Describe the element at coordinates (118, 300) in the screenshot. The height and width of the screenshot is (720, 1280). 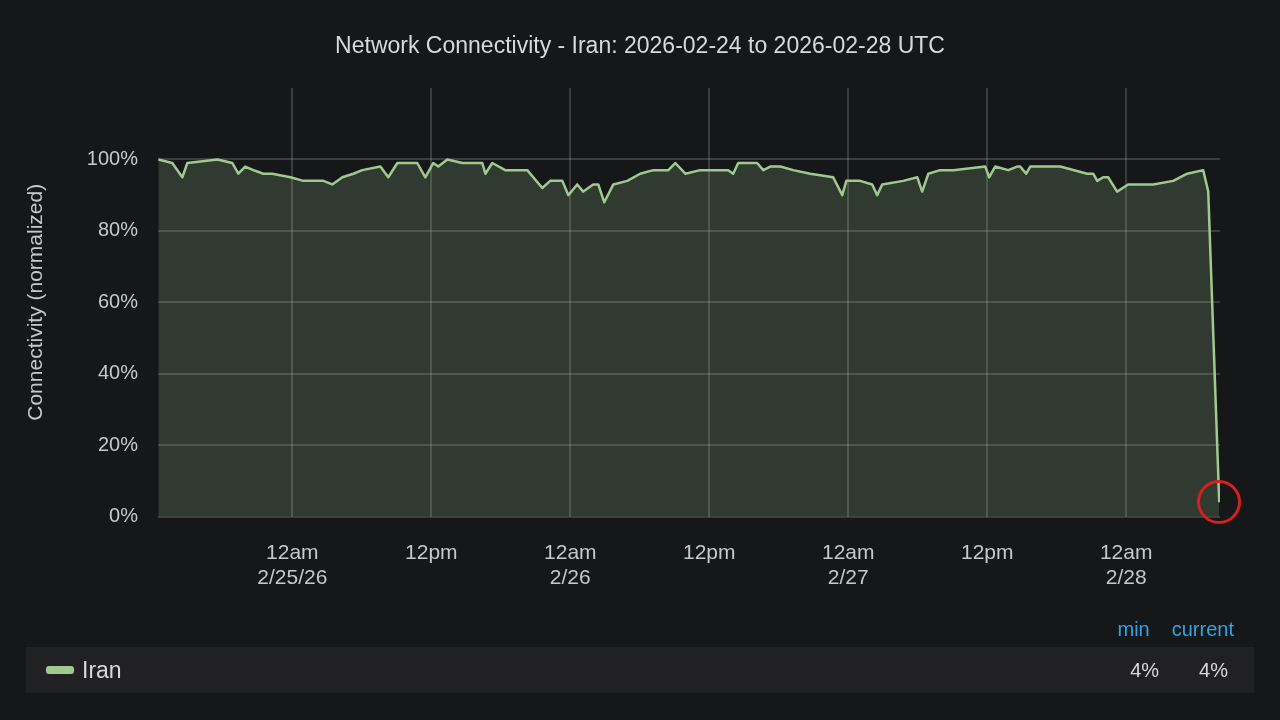
I see `y-tick-label: 60%` at that location.